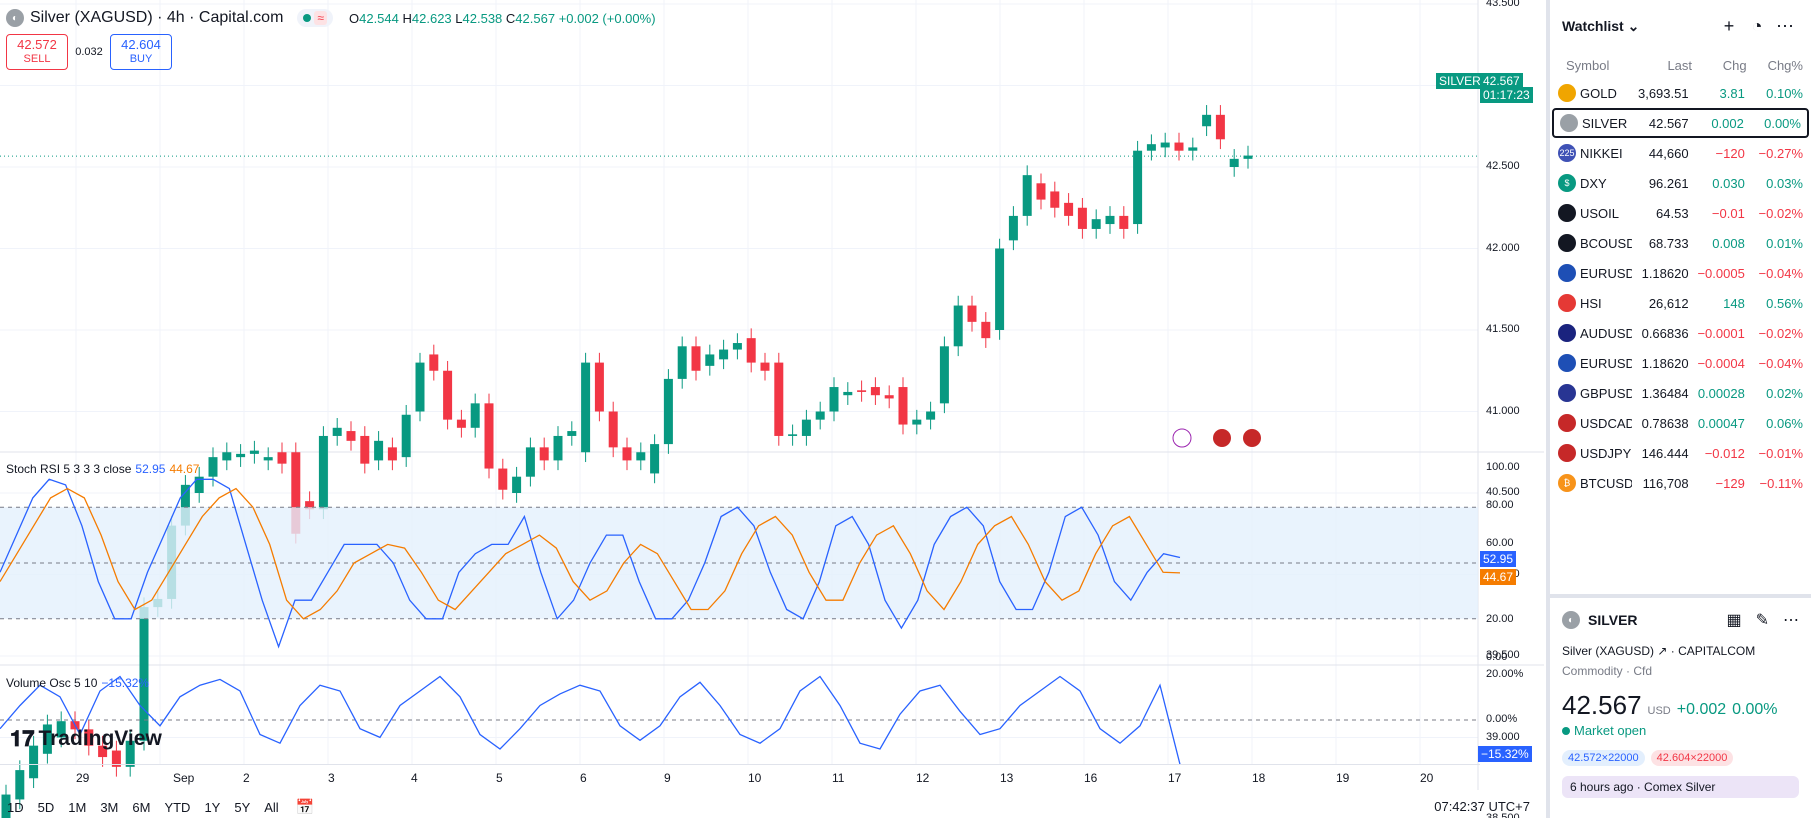  I want to click on watchlist-row: USDJPY 146.444 −0.012 −0.01%, so click(1680, 453).